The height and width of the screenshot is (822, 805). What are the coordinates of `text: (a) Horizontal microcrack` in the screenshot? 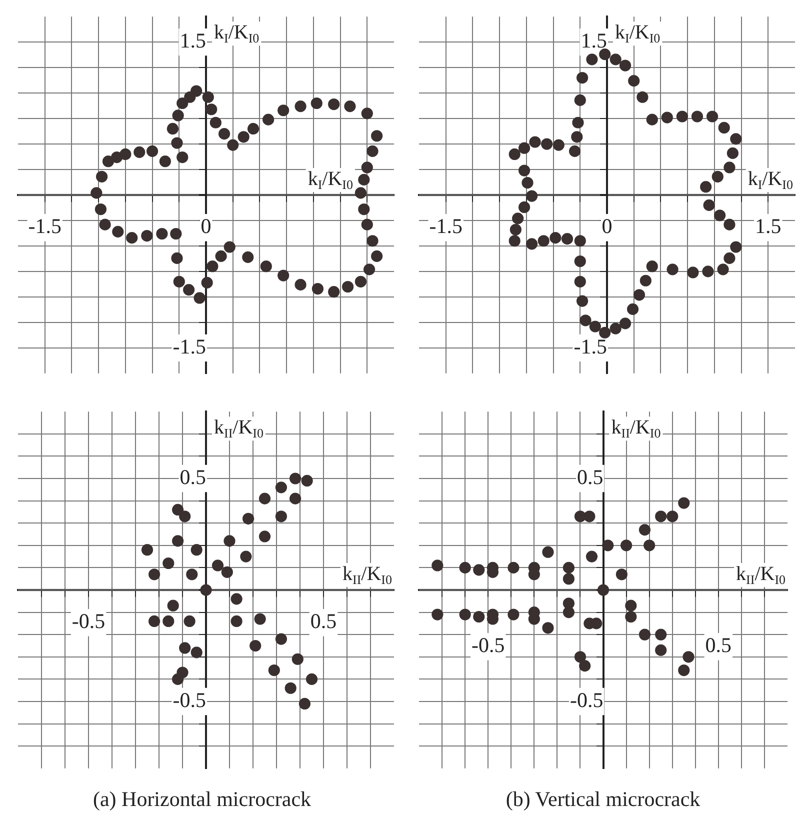 It's located at (202, 799).